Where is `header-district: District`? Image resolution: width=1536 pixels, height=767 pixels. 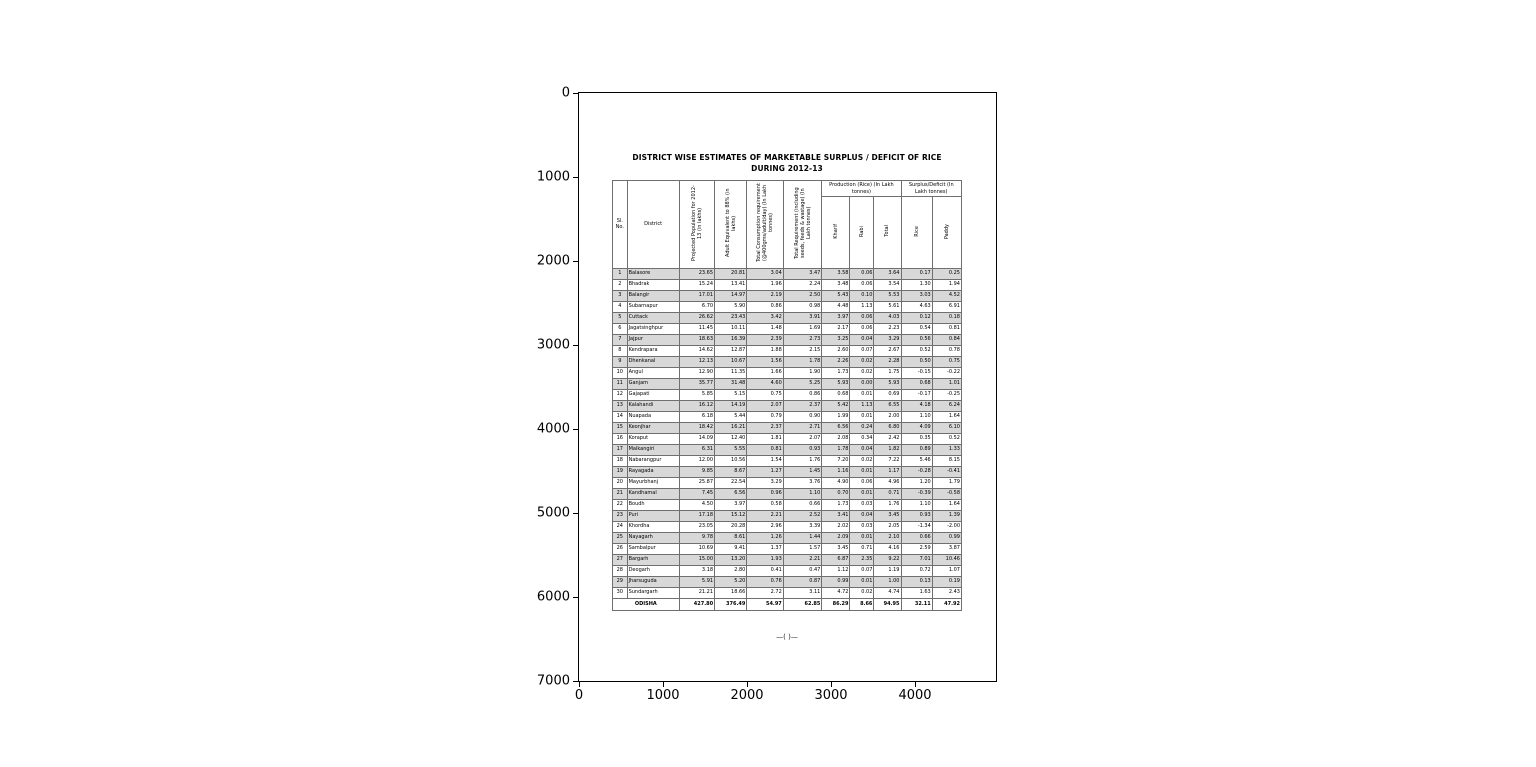
header-district: District is located at coordinates (653, 224).